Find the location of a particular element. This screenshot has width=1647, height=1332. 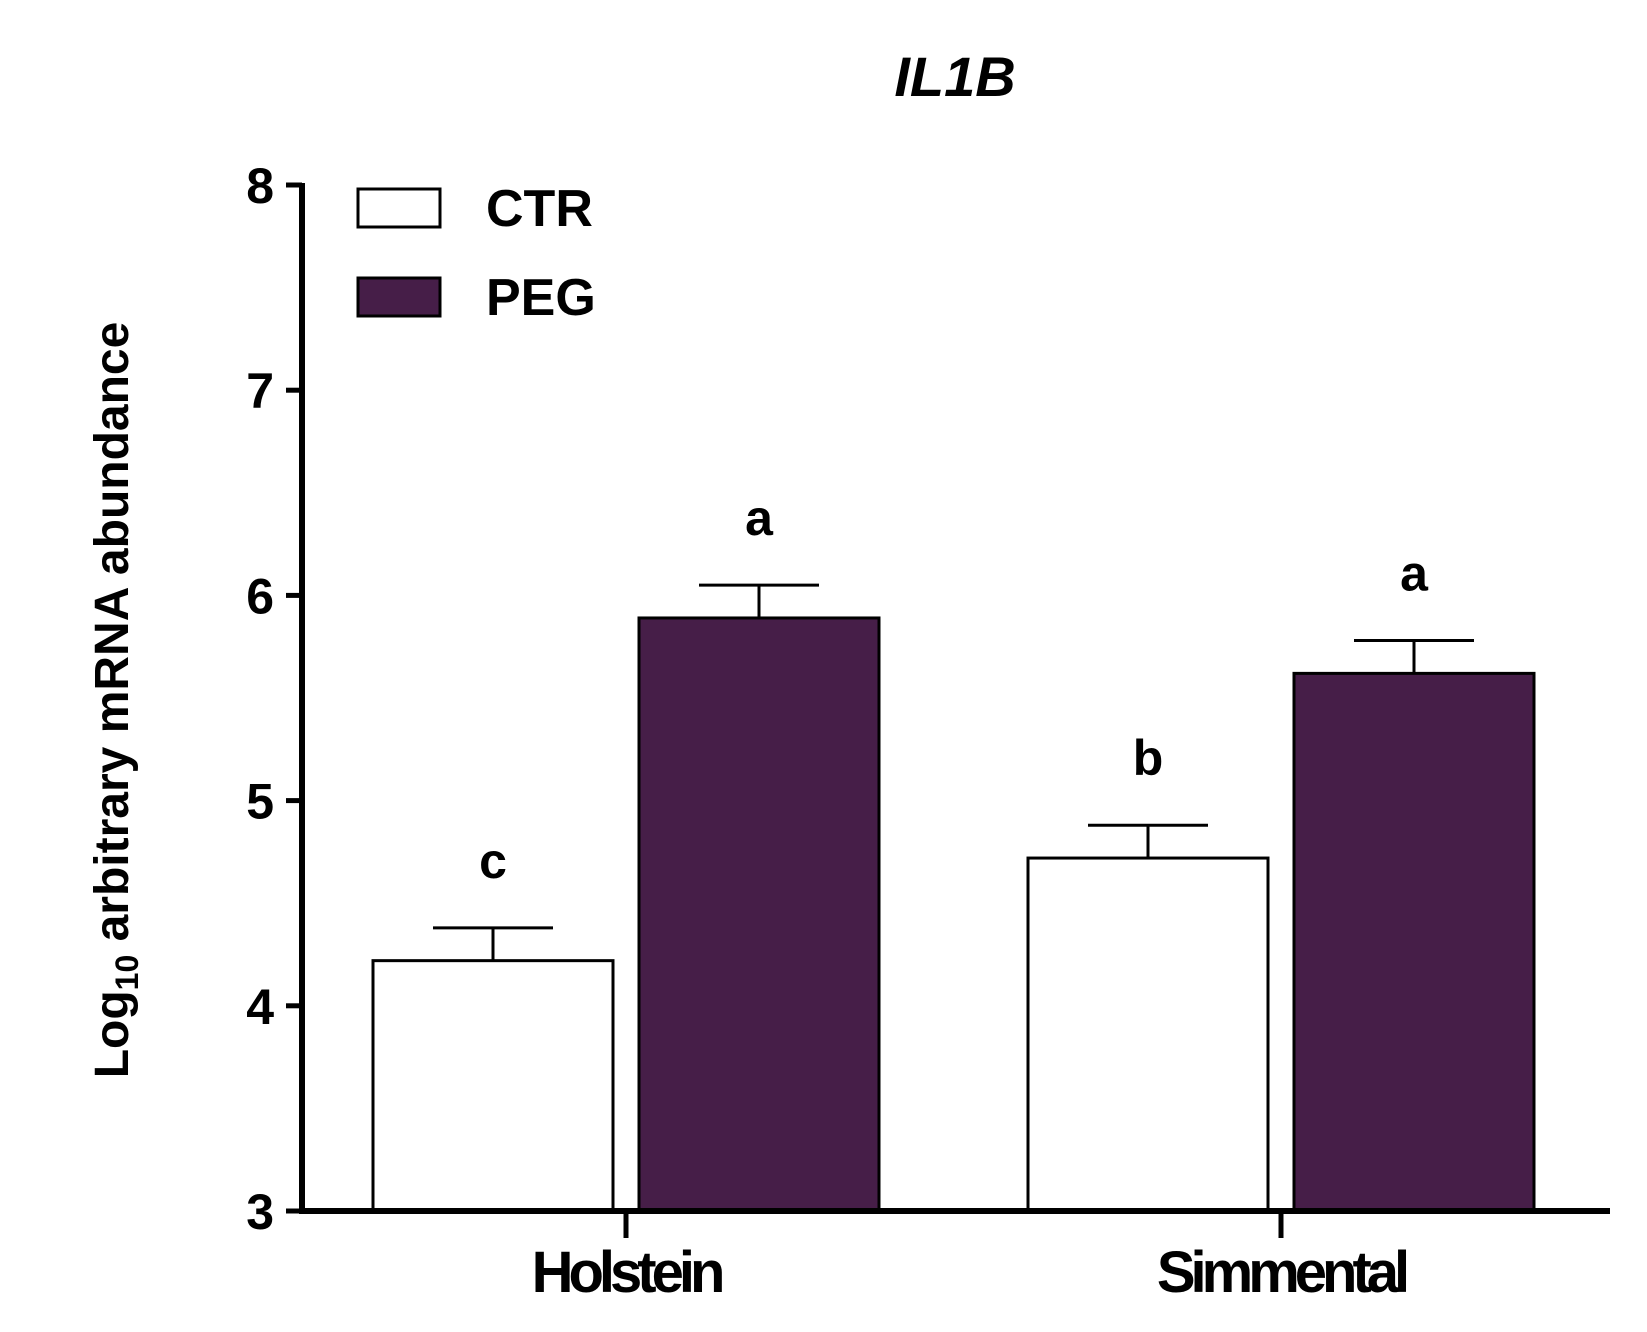

x-tick-label-simmental: Simmental is located at coordinates (1282, 1272).